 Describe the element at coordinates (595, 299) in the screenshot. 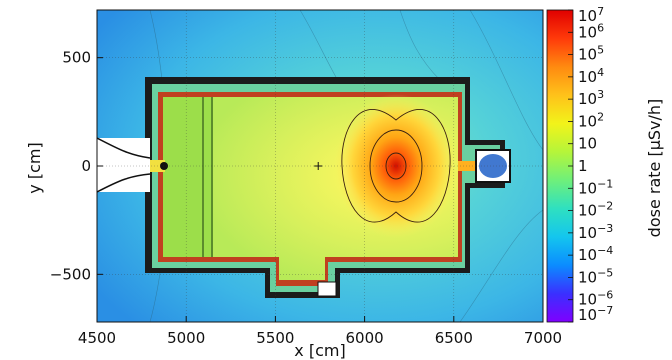

I see `colorbar-tick-label: 10⁻⁶` at that location.